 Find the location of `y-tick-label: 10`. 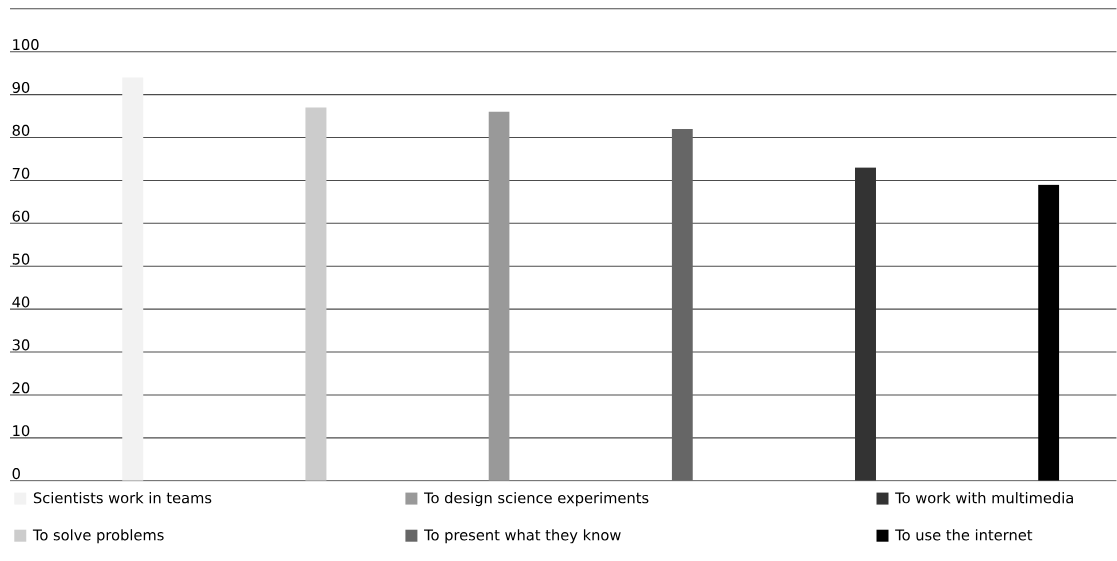

y-tick-label: 10 is located at coordinates (21, 431).